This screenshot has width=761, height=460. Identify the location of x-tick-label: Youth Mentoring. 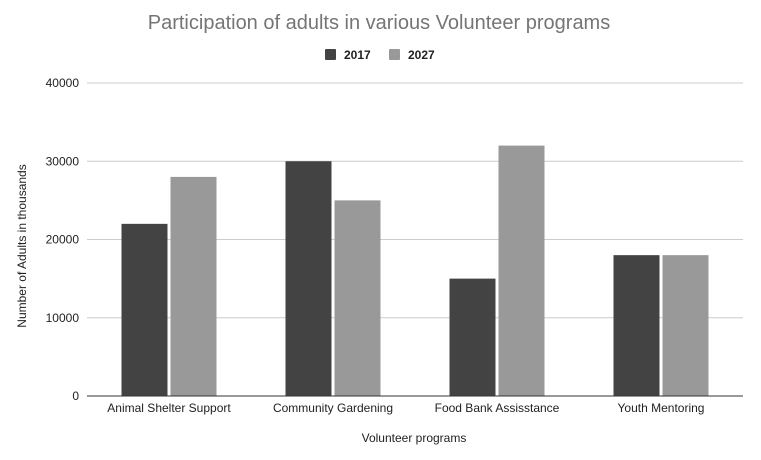
(661, 408).